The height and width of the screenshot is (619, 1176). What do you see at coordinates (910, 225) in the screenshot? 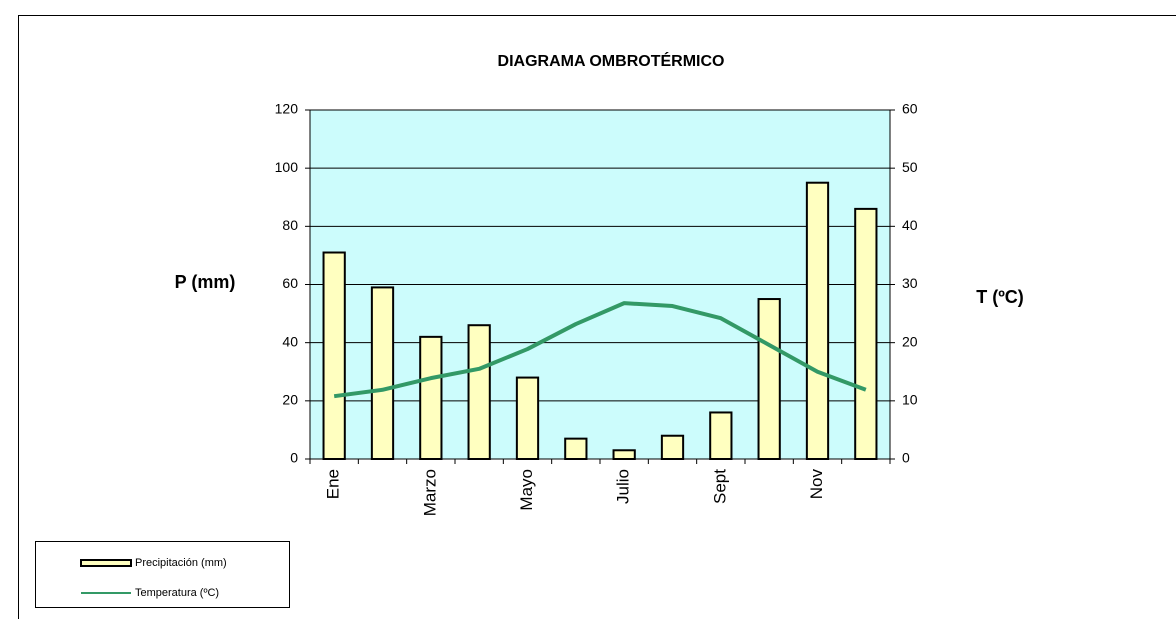
I see `y2-tick-label: 40` at bounding box center [910, 225].